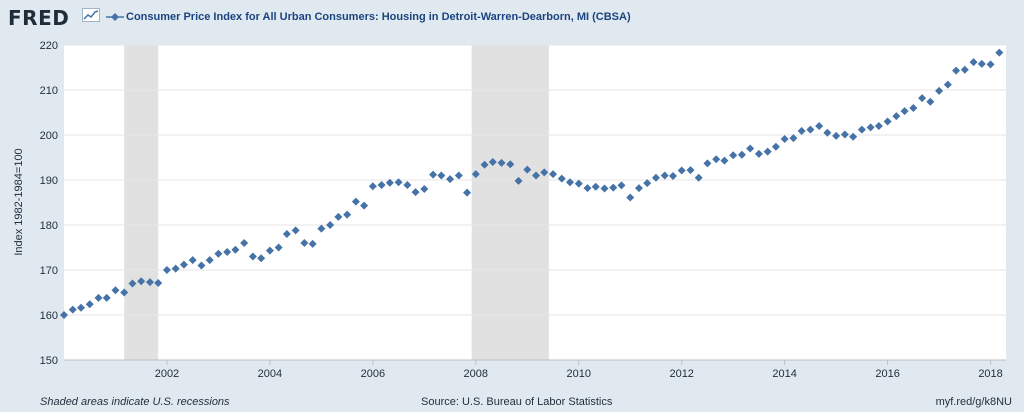  Describe the element at coordinates (973, 402) in the screenshot. I see `short-link: myf.red/g/k8NU` at that location.